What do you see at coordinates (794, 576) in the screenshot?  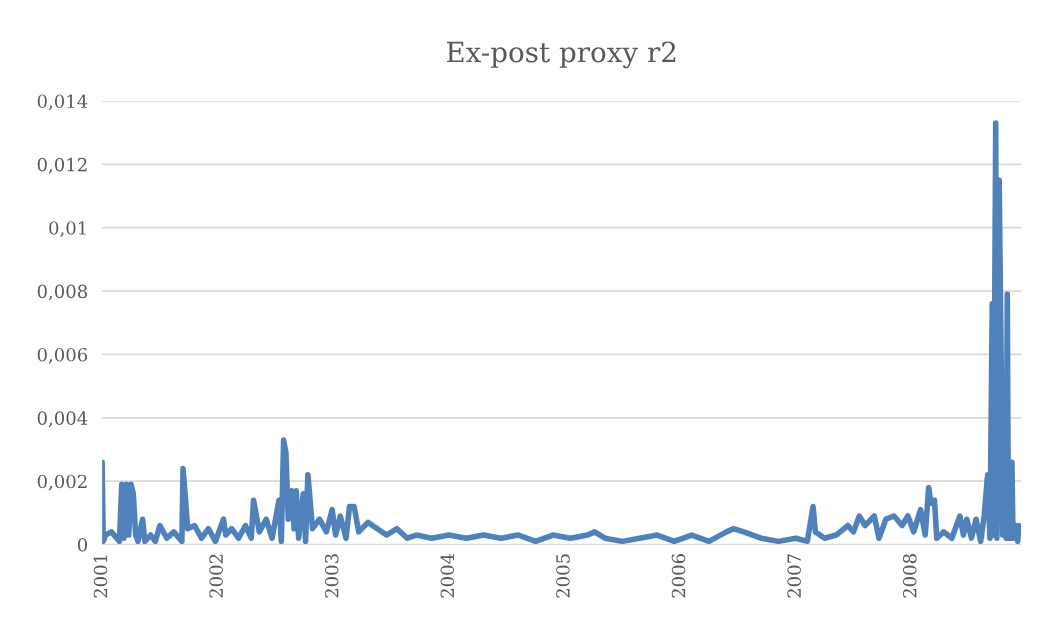 I see `x-tick-label: 2007` at bounding box center [794, 576].